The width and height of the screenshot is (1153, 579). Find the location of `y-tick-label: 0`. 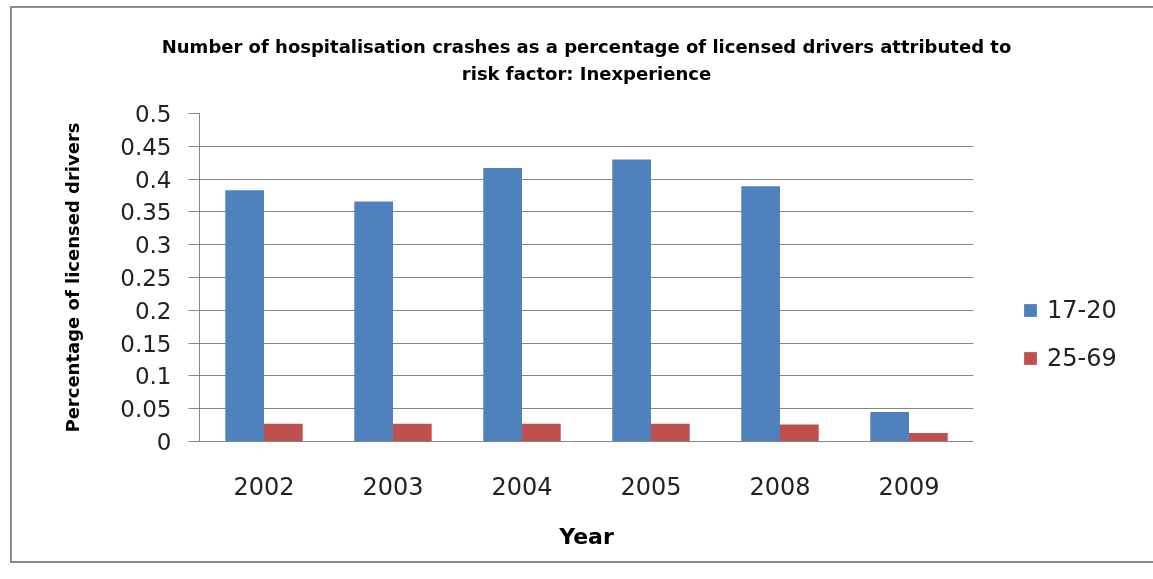

y-tick-label: 0 is located at coordinates (164, 442).